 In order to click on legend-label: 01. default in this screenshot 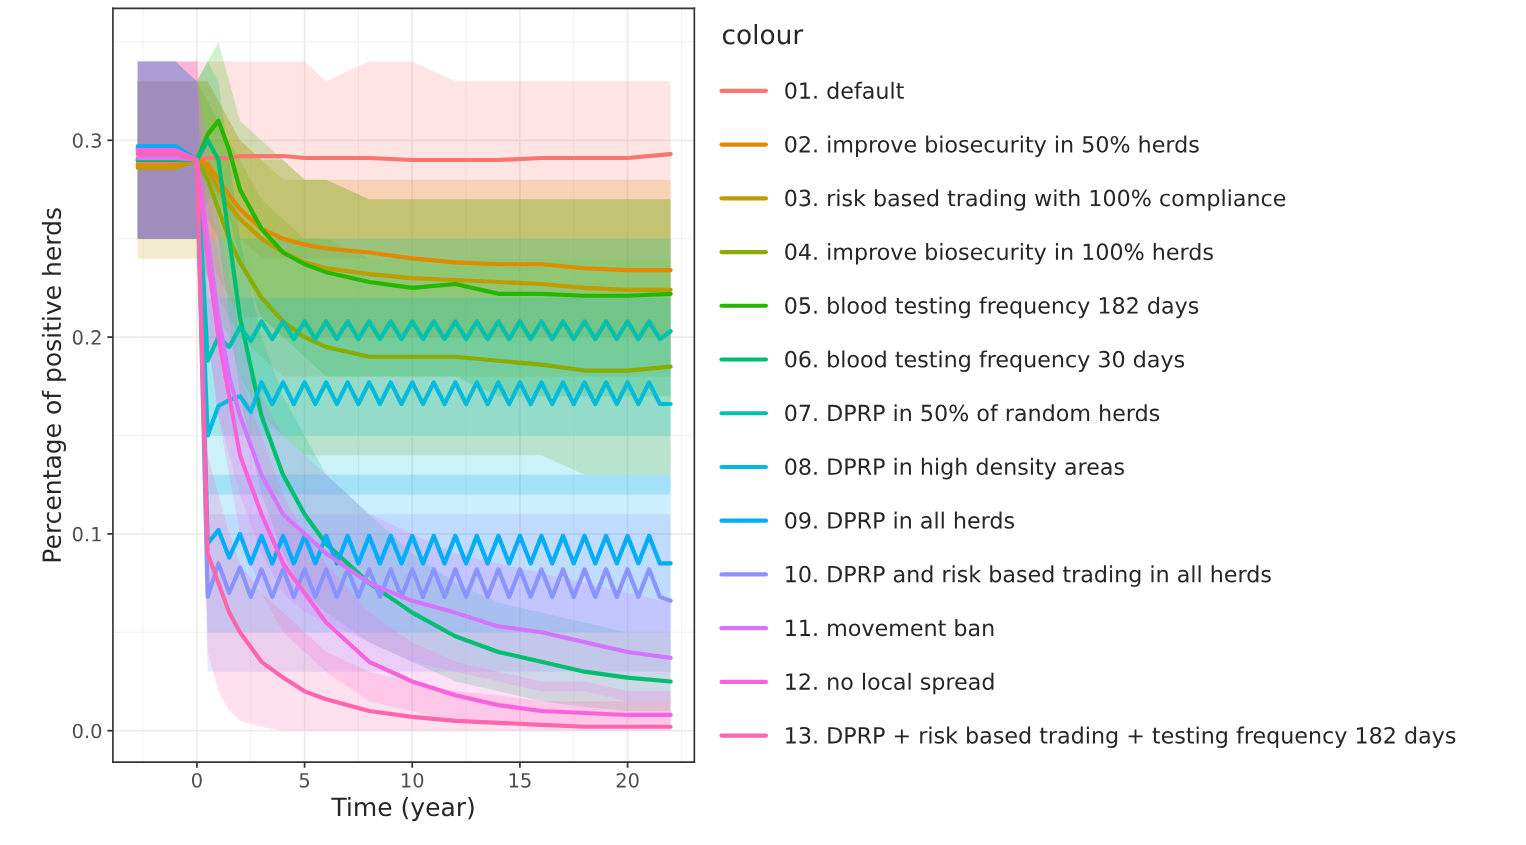, I will do `click(844, 90)`.